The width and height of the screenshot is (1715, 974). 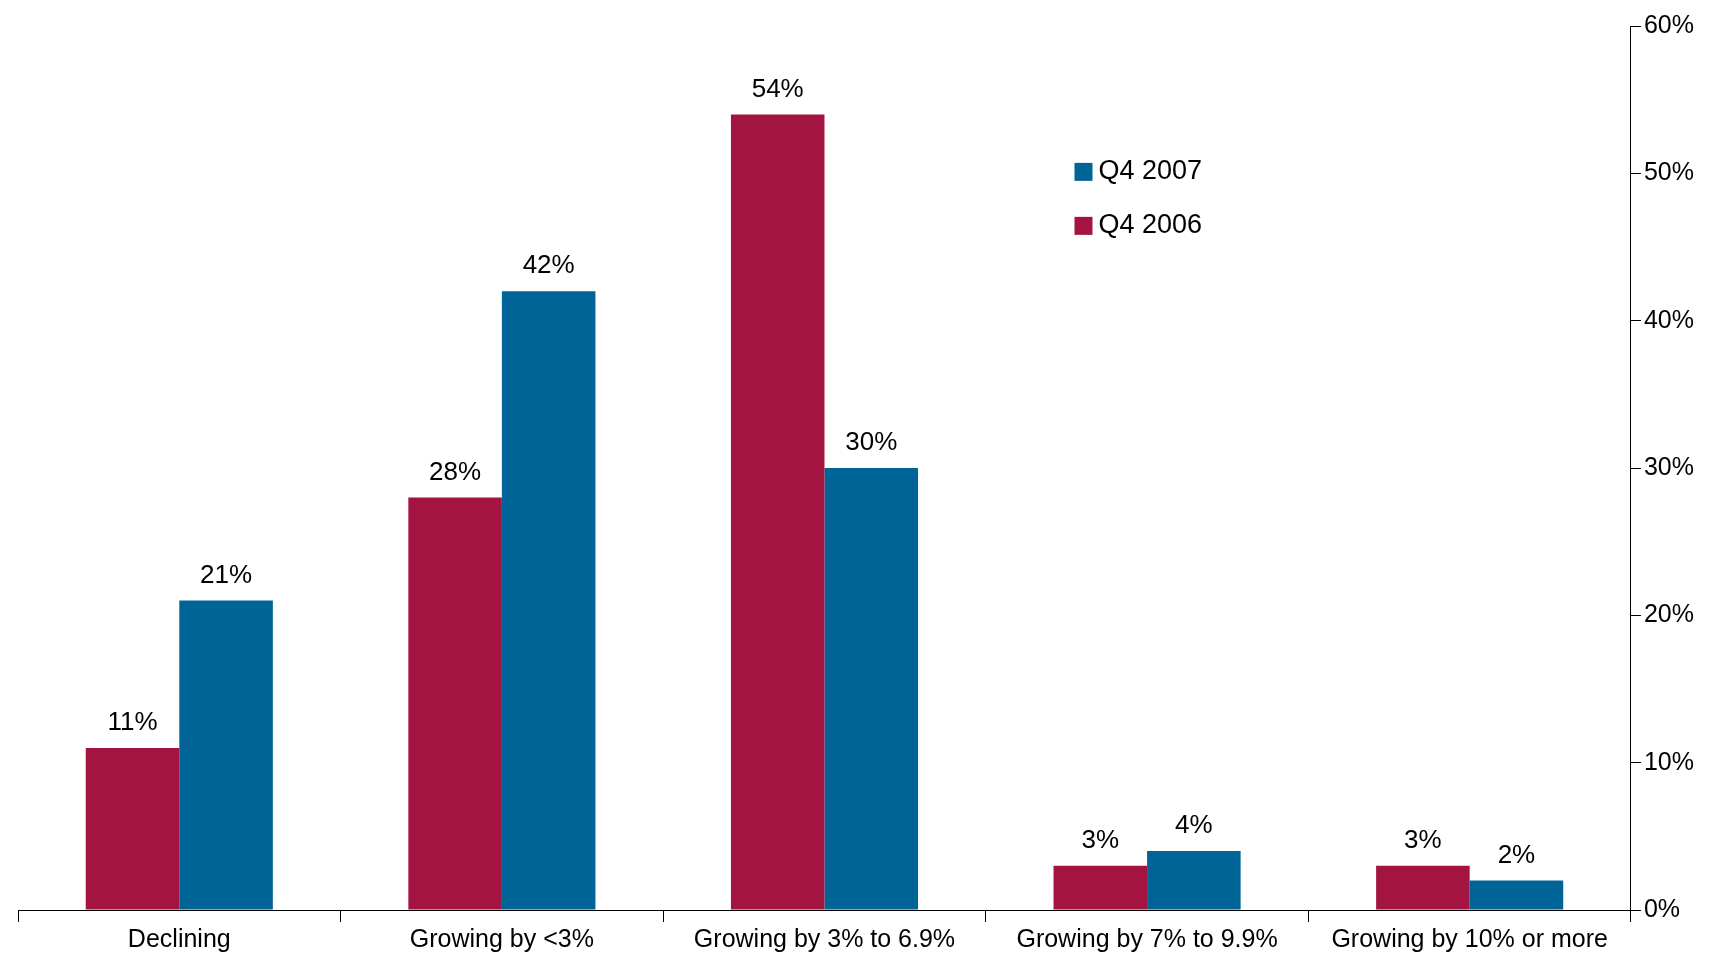 What do you see at coordinates (824, 937) in the screenshot?
I see `x-tick-label: Growing by 3% to 6.9%` at bounding box center [824, 937].